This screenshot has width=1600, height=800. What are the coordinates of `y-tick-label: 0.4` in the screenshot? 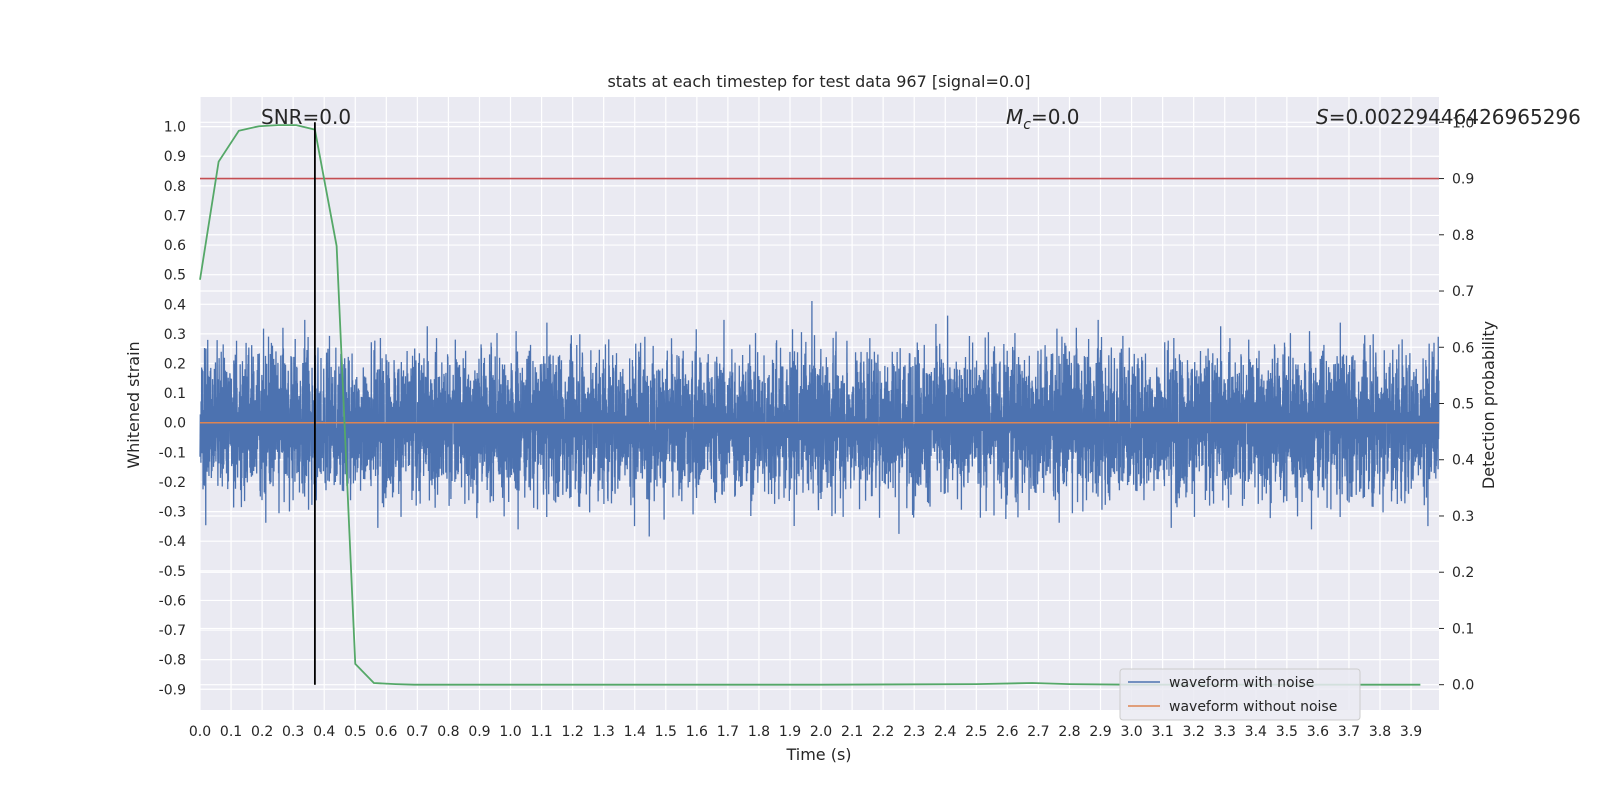 It's located at (175, 305).